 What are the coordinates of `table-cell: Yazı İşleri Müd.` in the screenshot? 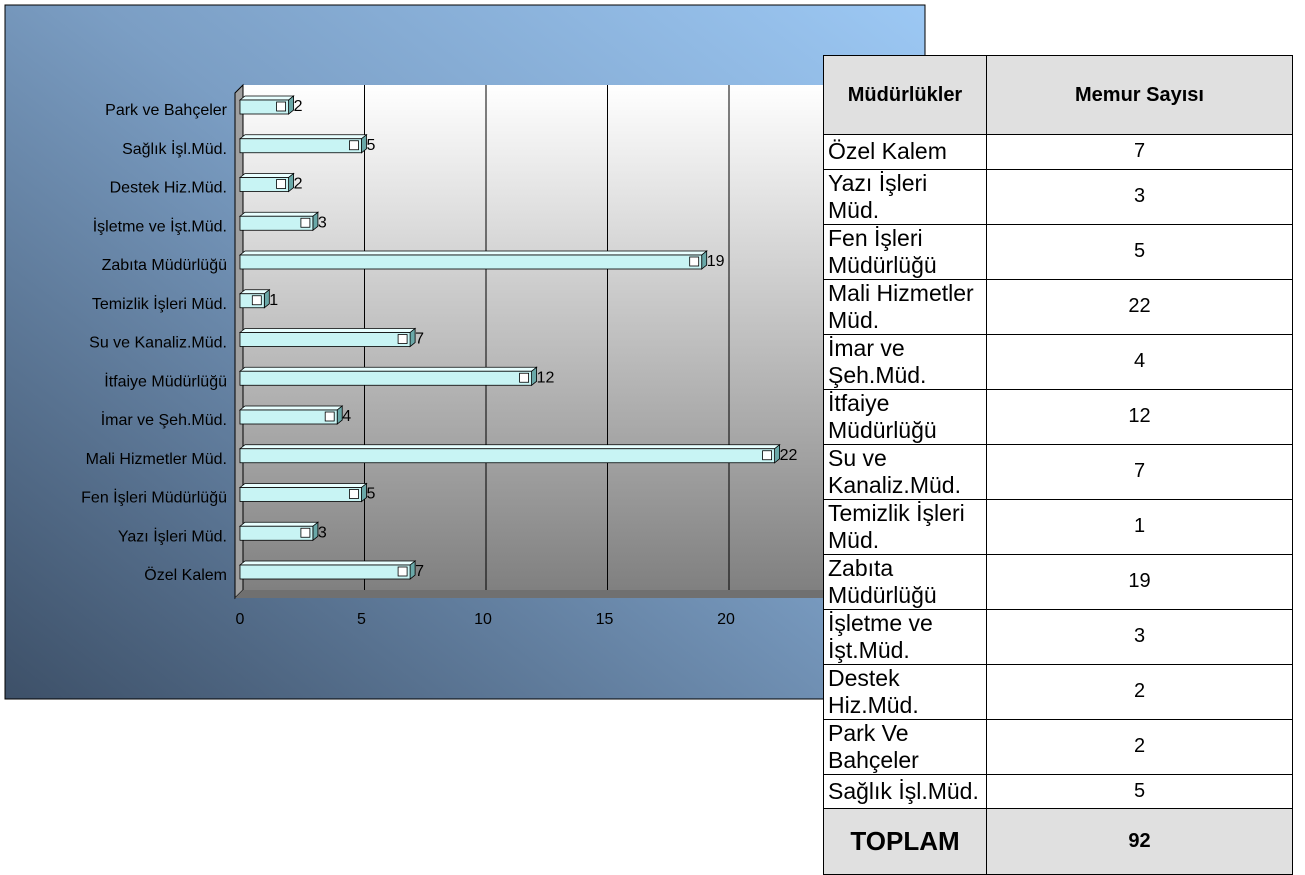 It's located at (905, 196).